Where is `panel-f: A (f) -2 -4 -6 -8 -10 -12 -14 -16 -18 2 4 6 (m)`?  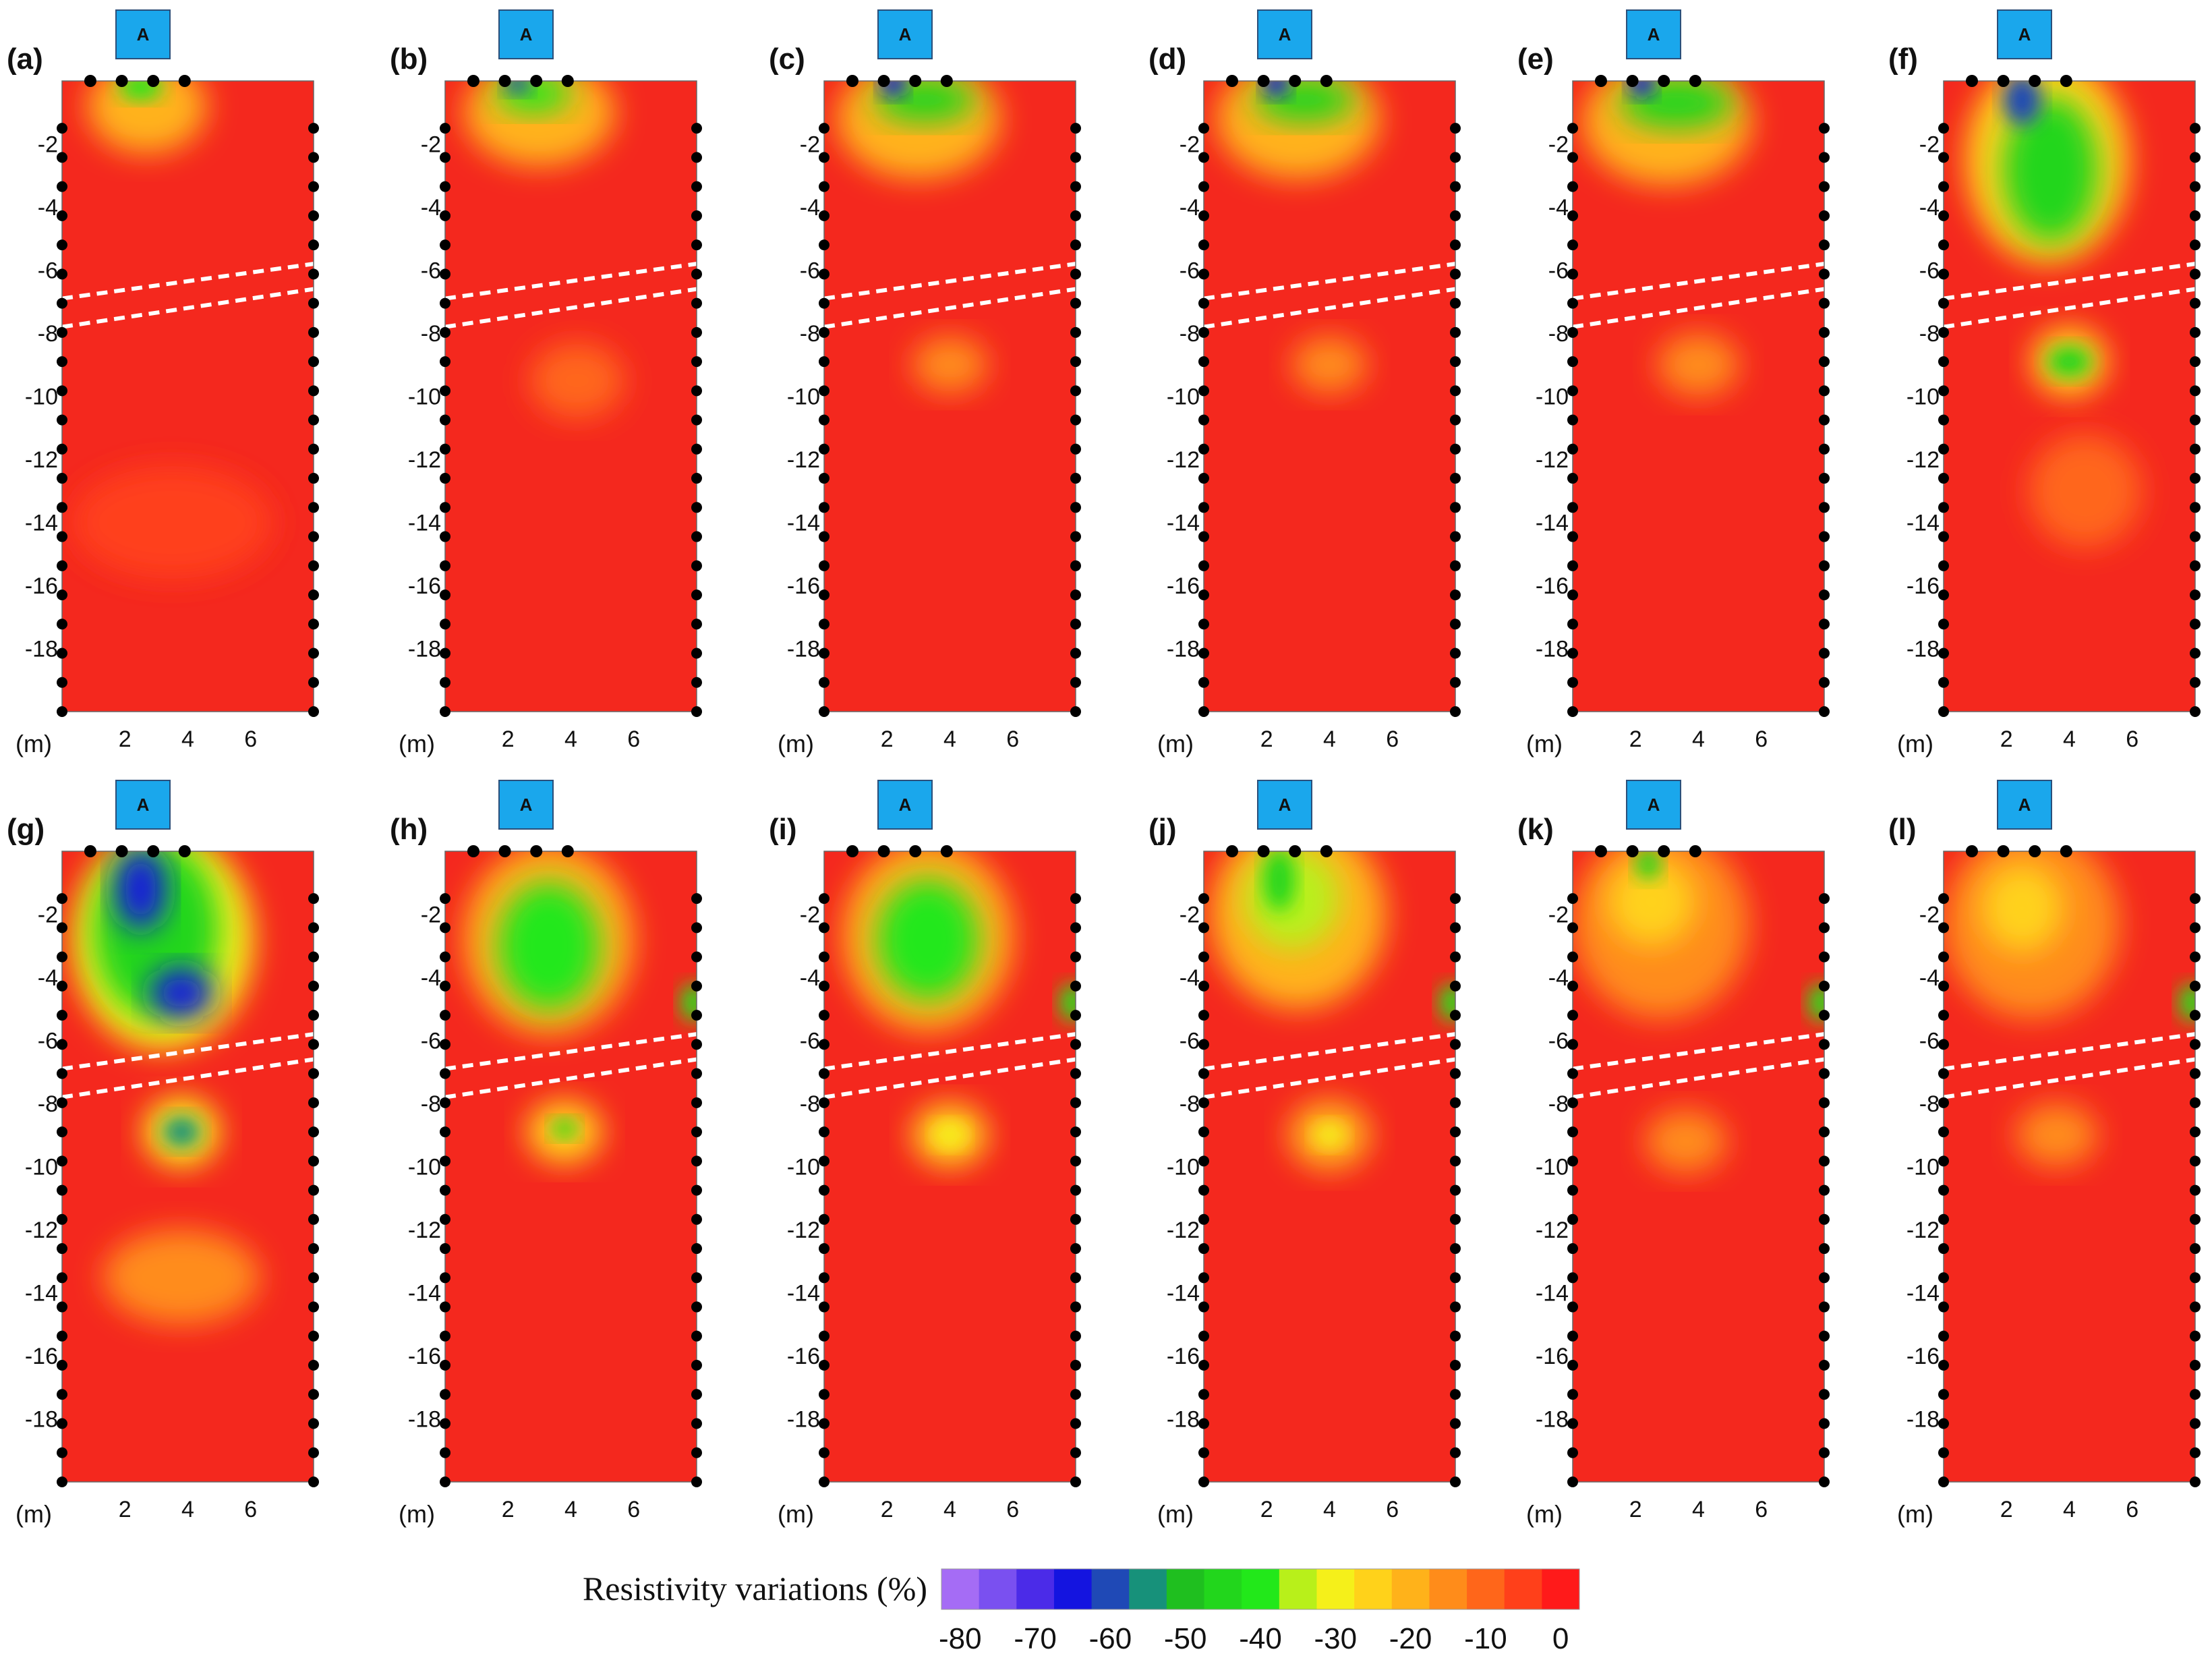
panel-f: A (f) -2 -4 -6 -8 -10 -12 -14 -16 -18 2 4 6 (m) is located at coordinates (2044, 383).